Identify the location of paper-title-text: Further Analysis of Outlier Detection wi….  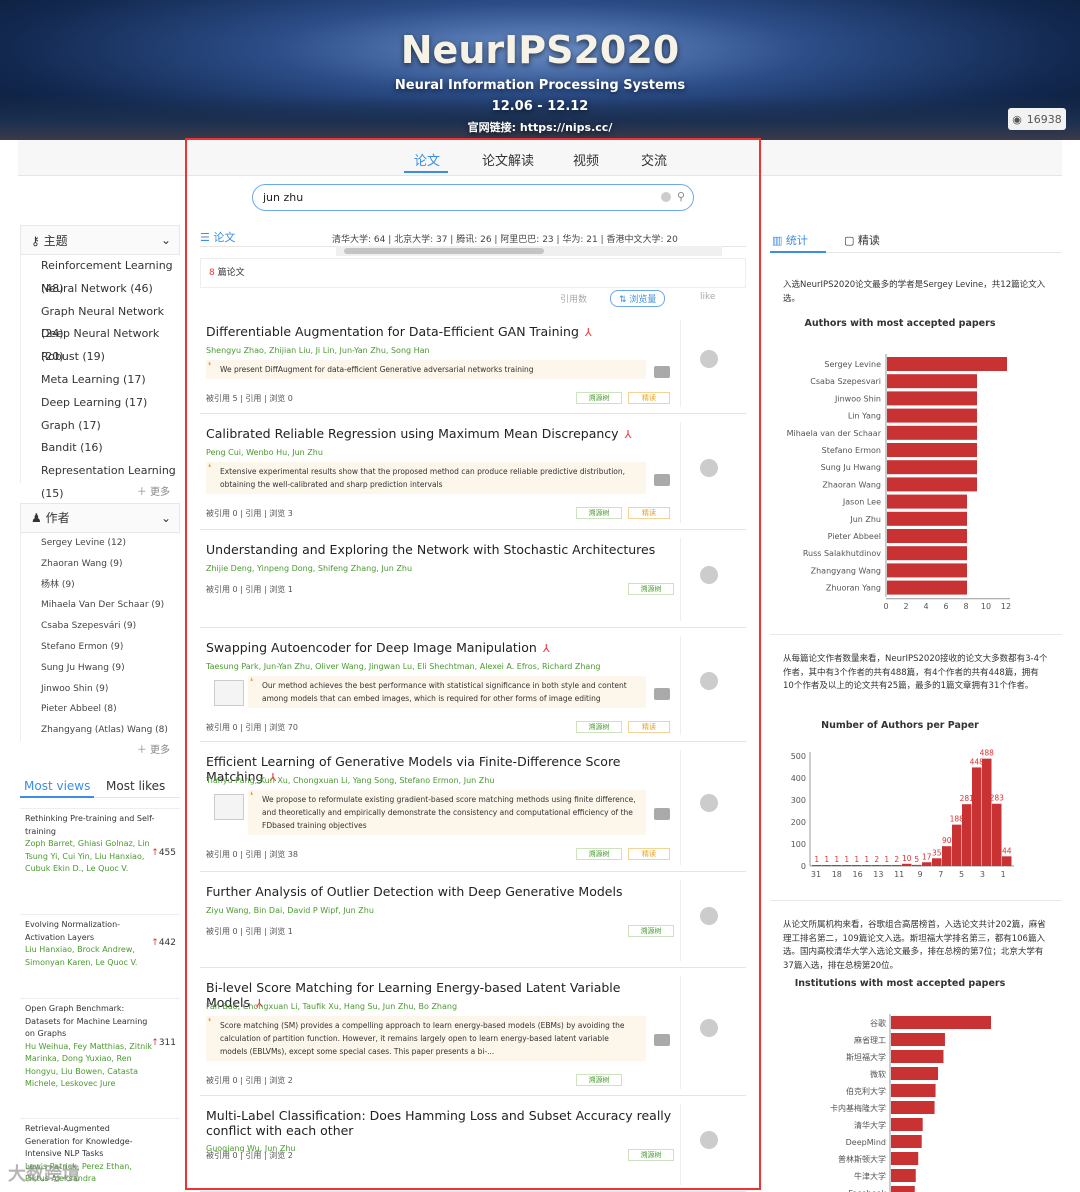
(414, 891).